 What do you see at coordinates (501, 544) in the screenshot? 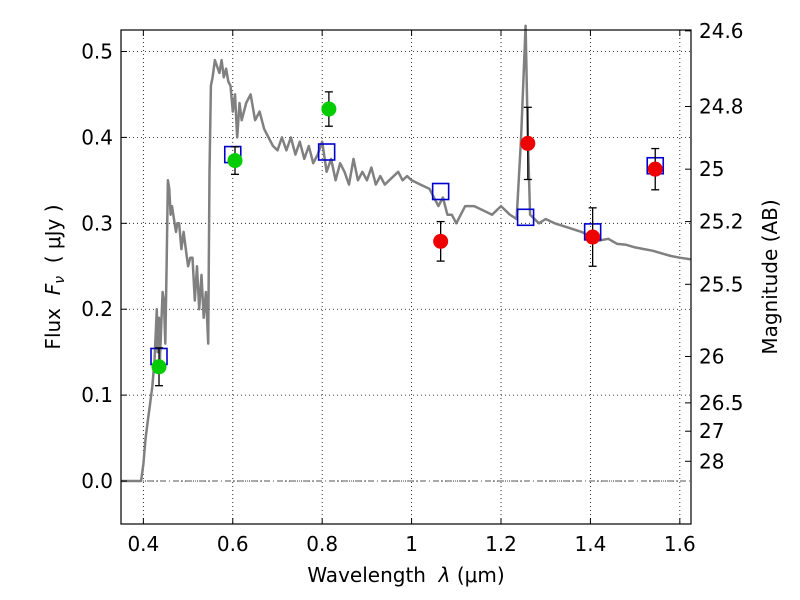
I see `x-tick-label: 1.2` at bounding box center [501, 544].